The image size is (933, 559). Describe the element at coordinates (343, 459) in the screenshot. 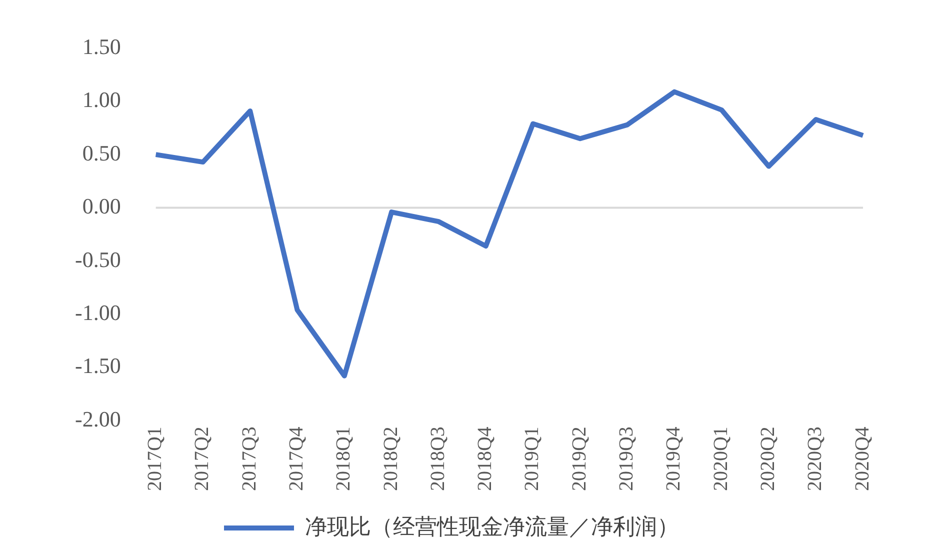

I see `x-tick-label: 2018Q1` at that location.